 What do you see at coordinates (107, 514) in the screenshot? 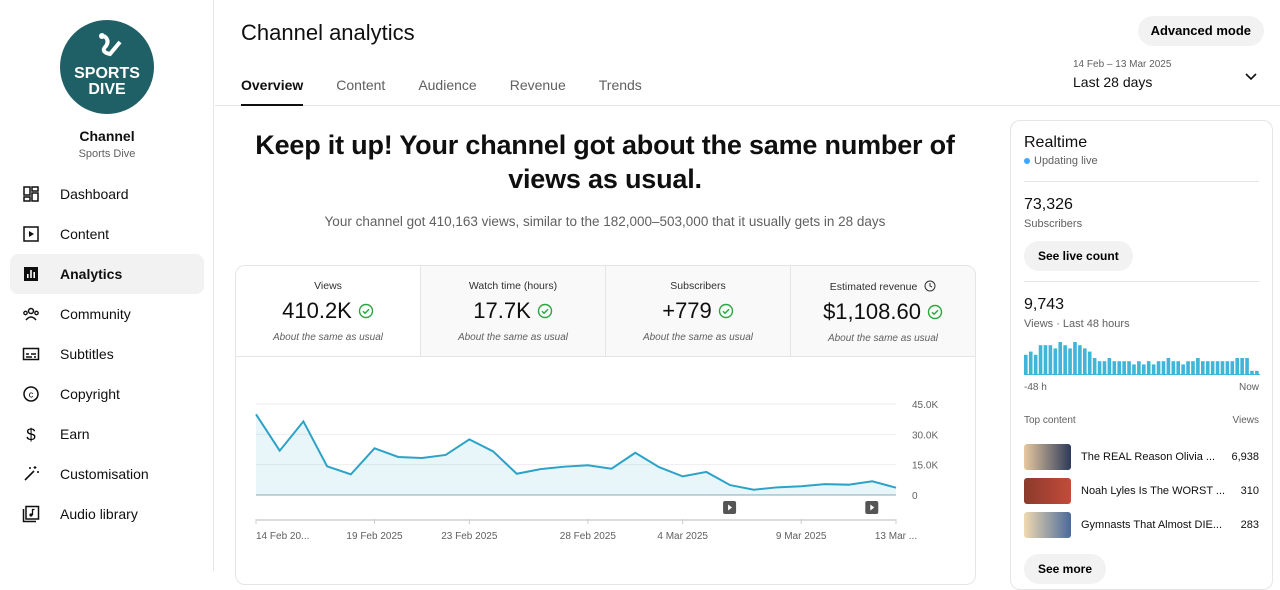
I see `sidebar-item-audio-library: Audio library` at bounding box center [107, 514].